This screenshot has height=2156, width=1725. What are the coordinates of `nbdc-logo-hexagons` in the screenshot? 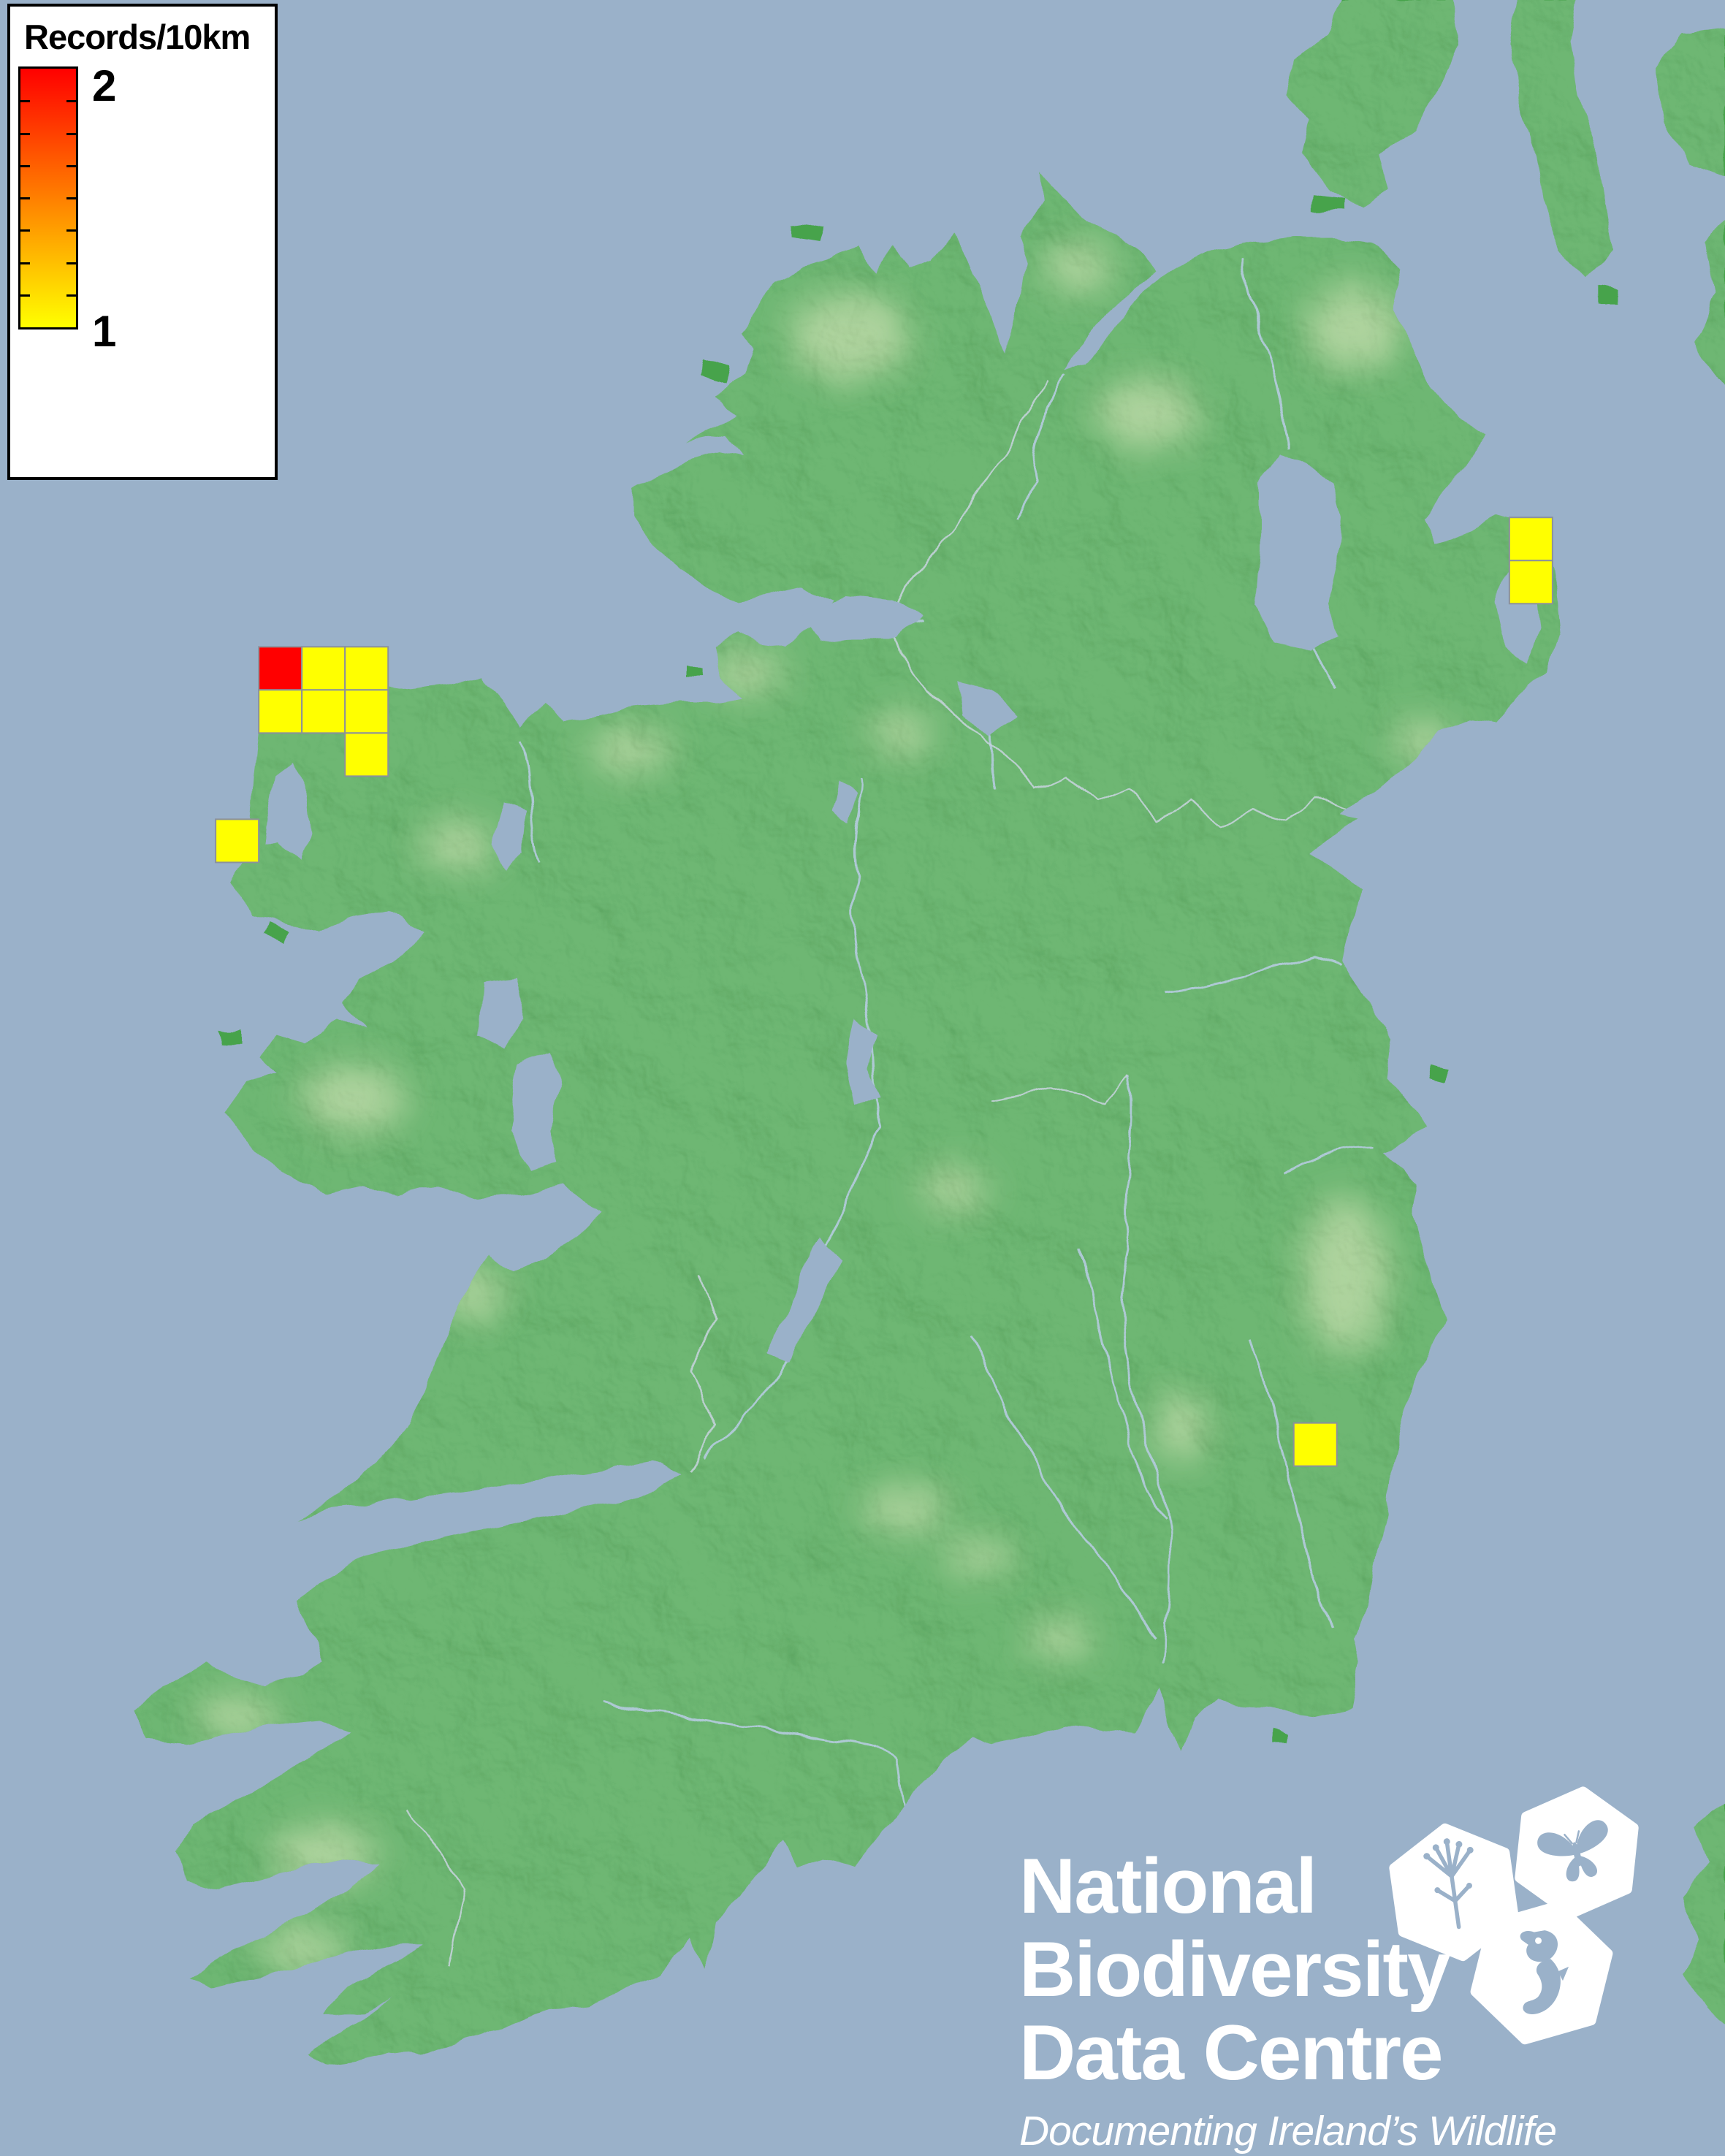 It's located at (1514, 1915).